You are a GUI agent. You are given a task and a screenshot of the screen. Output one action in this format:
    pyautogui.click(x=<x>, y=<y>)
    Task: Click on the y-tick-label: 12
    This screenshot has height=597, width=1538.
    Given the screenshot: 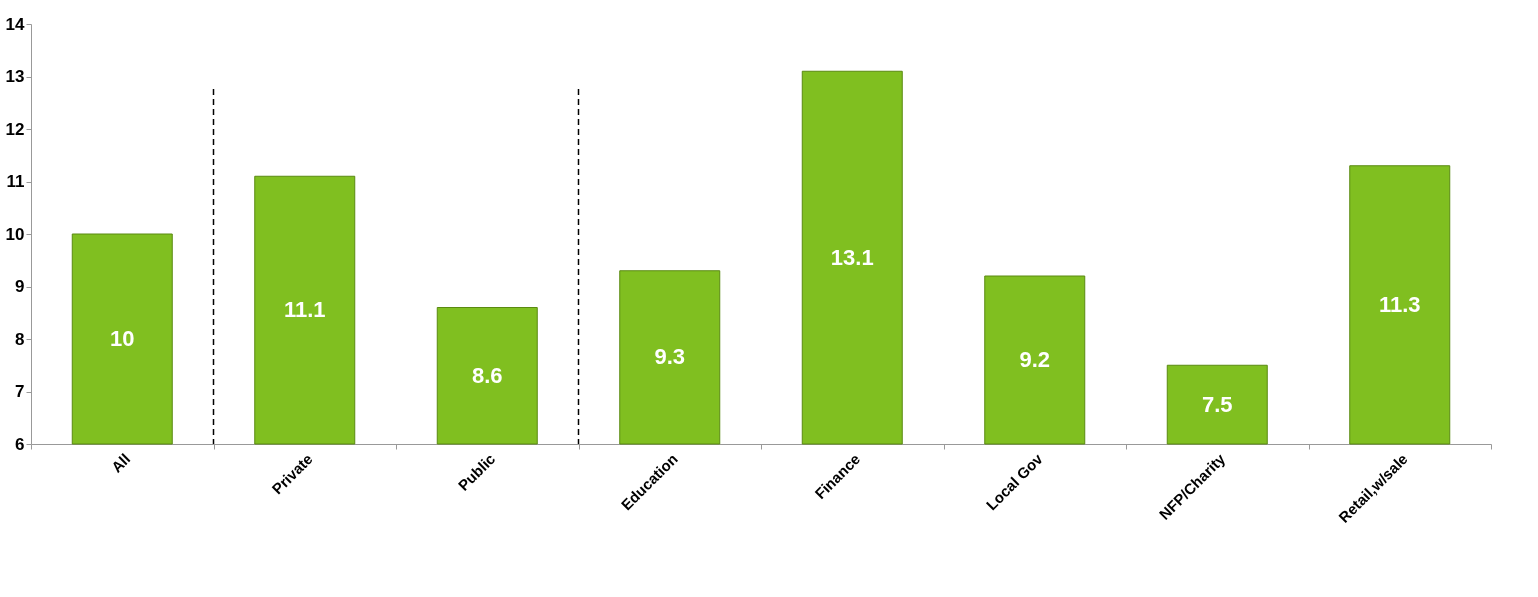 What is the action you would take?
    pyautogui.click(x=15, y=129)
    